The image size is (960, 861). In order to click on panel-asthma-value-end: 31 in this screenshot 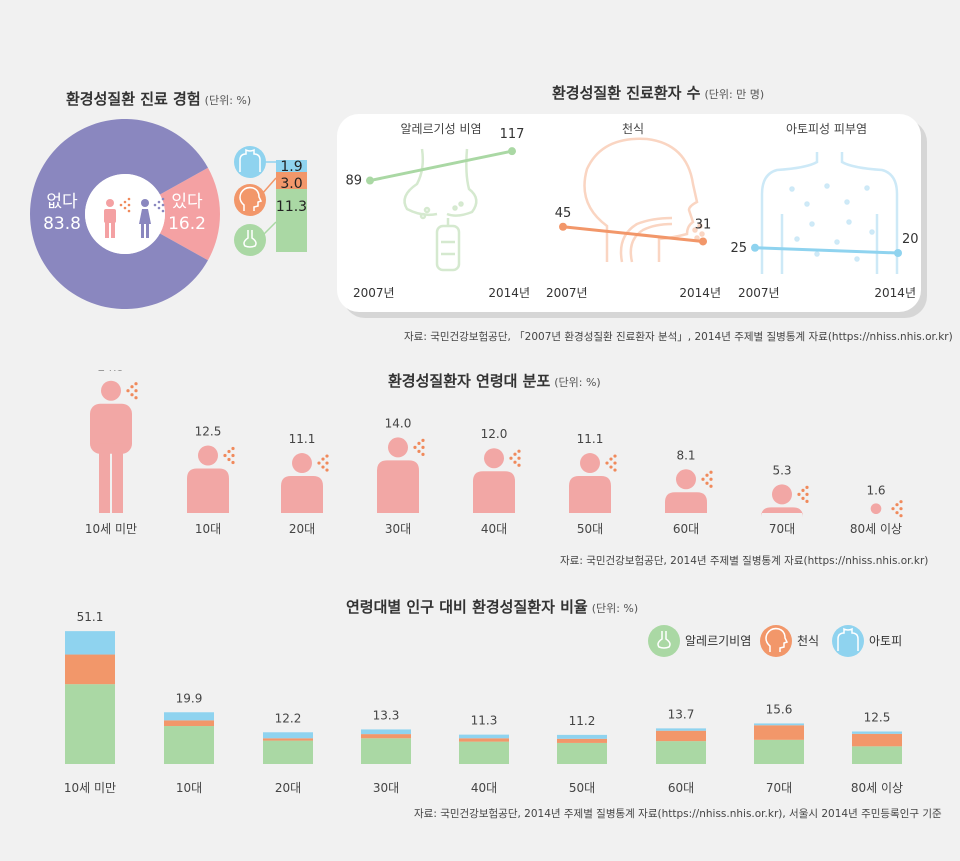, I will do `click(703, 224)`.